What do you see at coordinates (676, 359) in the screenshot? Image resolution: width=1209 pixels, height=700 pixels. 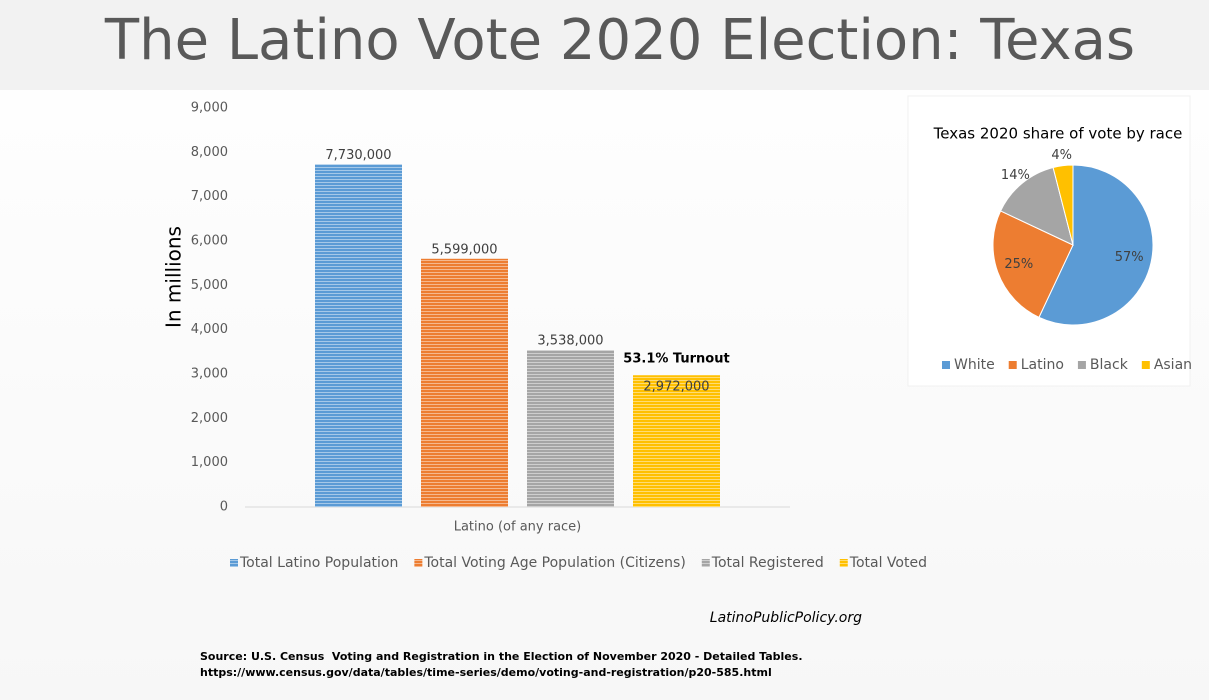 I see `annotation: 53.1% Turnout` at bounding box center [676, 359].